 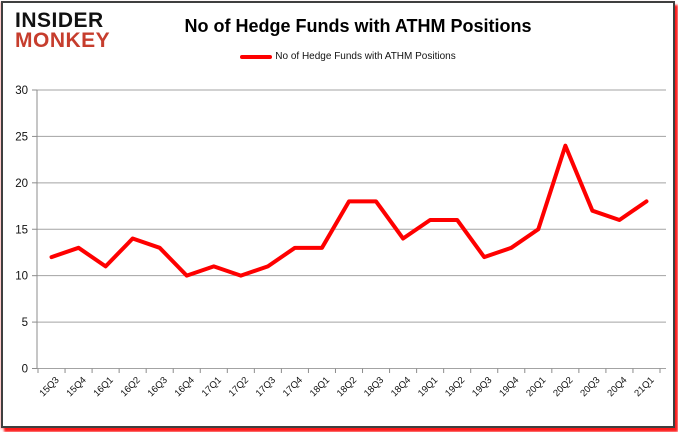 What do you see at coordinates (185, 387) in the screenshot?
I see `x-axis-tick-label: 16Q4` at bounding box center [185, 387].